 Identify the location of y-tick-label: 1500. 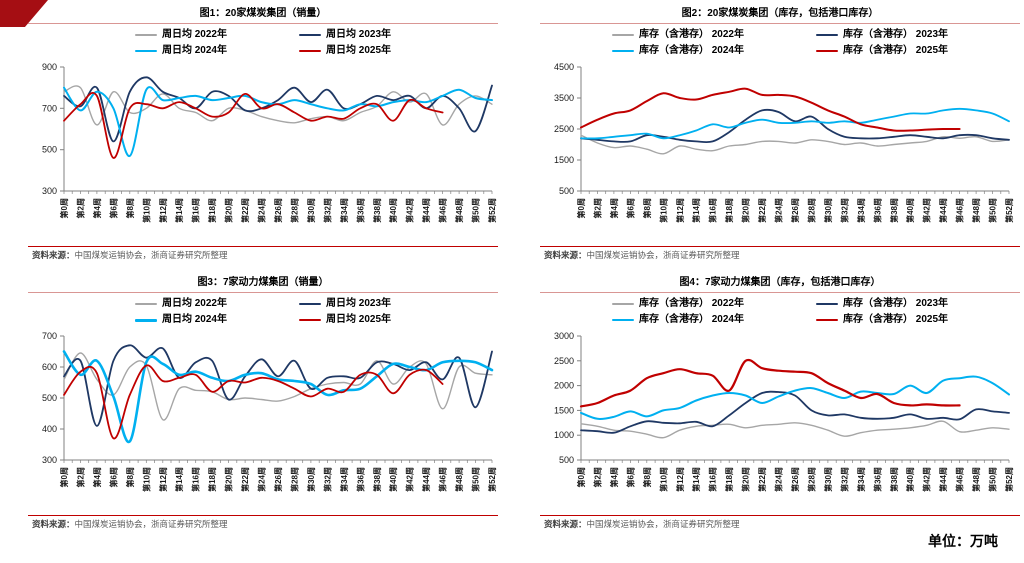
(564, 410).